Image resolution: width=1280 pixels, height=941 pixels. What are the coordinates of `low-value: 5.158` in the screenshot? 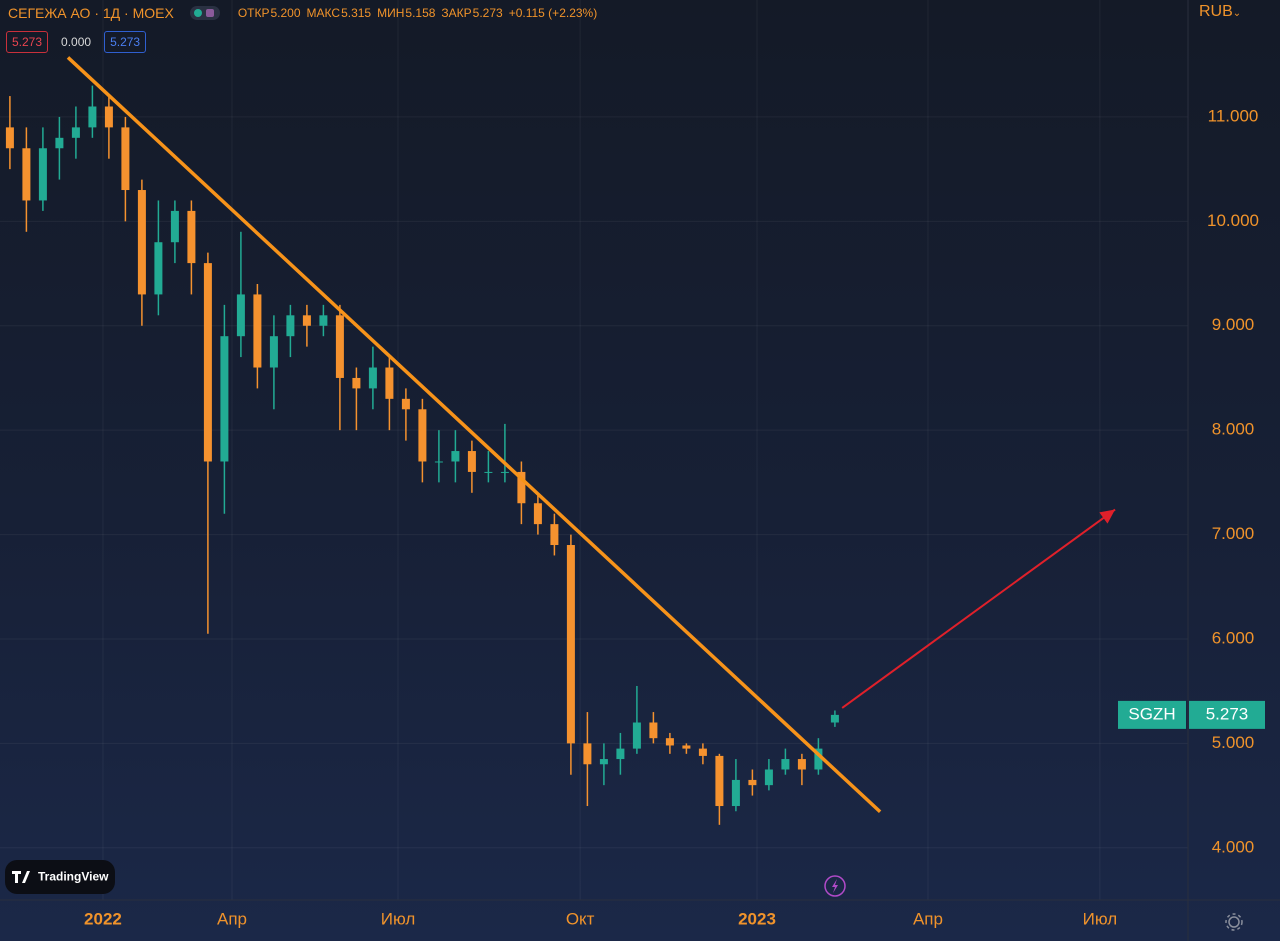 It's located at (420, 13).